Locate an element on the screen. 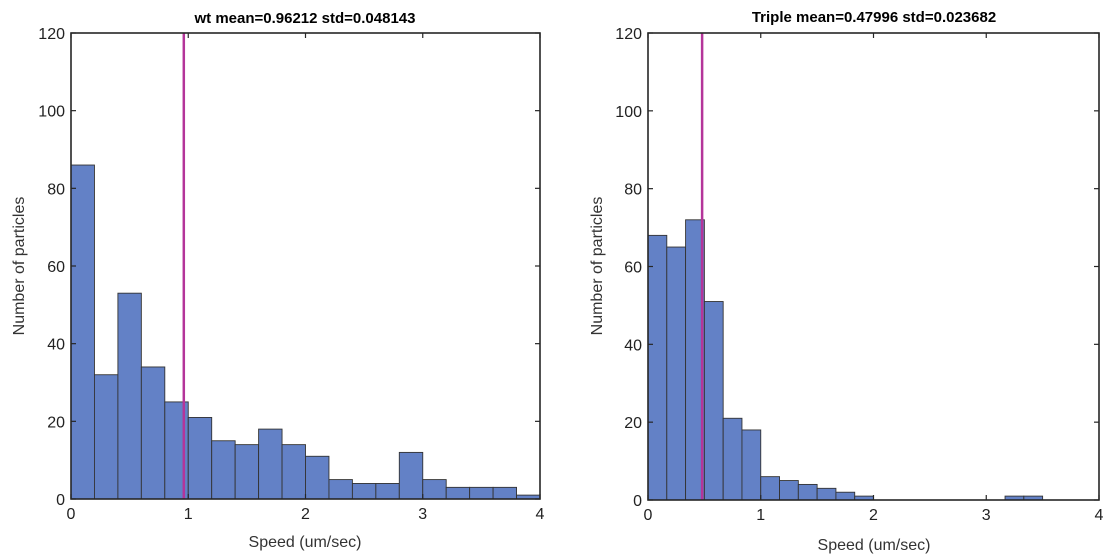 Image resolution: width=1104 pixels, height=558 pixels. wt-xtick-label: 1 is located at coordinates (188, 514).